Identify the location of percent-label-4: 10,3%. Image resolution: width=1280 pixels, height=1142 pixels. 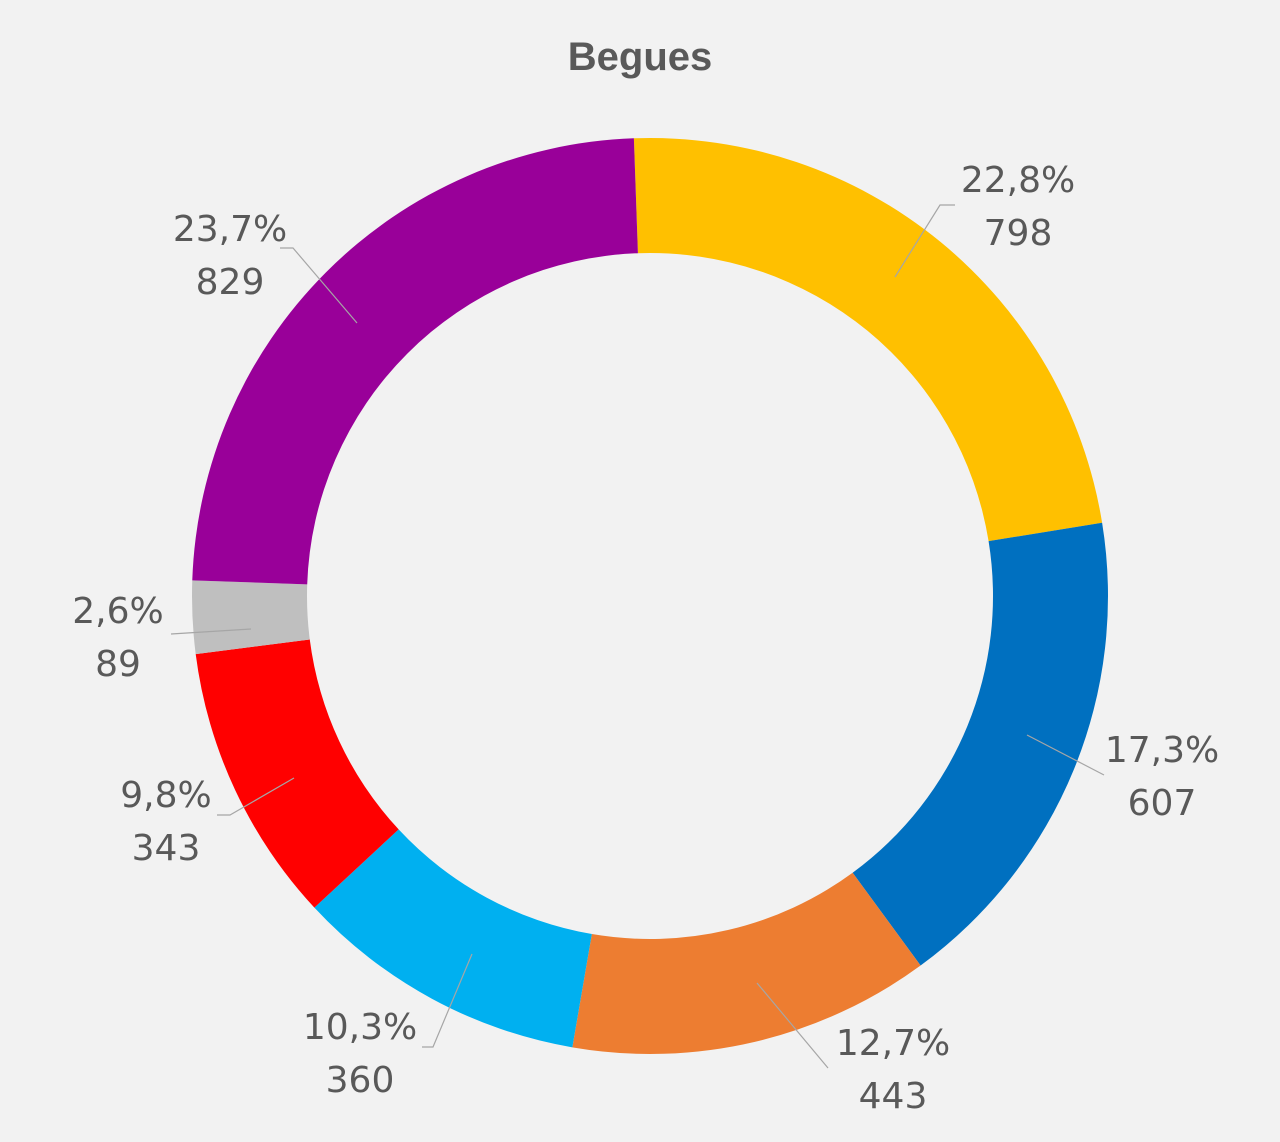
(360, 1027).